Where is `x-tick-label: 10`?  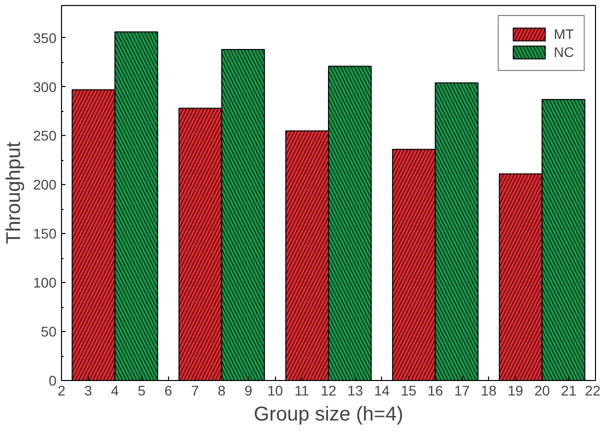
x-tick-label: 10 is located at coordinates (275, 390).